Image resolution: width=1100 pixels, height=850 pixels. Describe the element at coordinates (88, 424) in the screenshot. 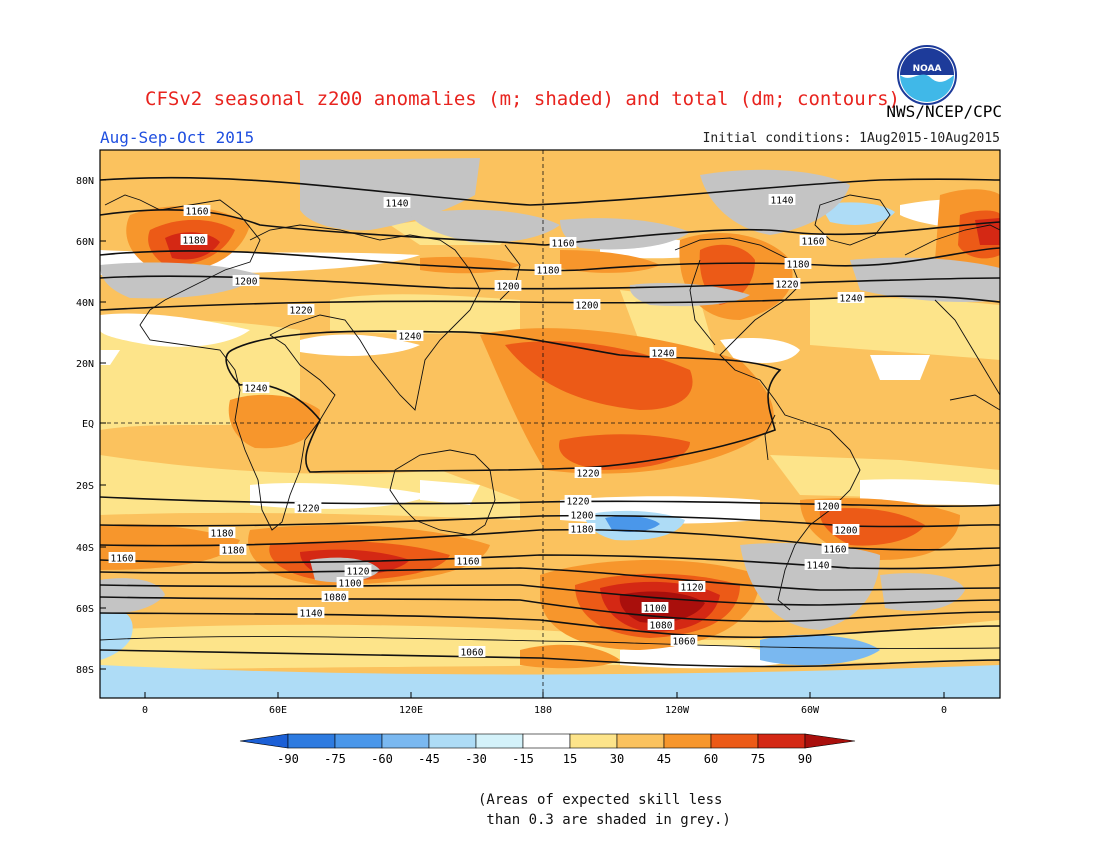

I see `lat-label: EQ` at that location.